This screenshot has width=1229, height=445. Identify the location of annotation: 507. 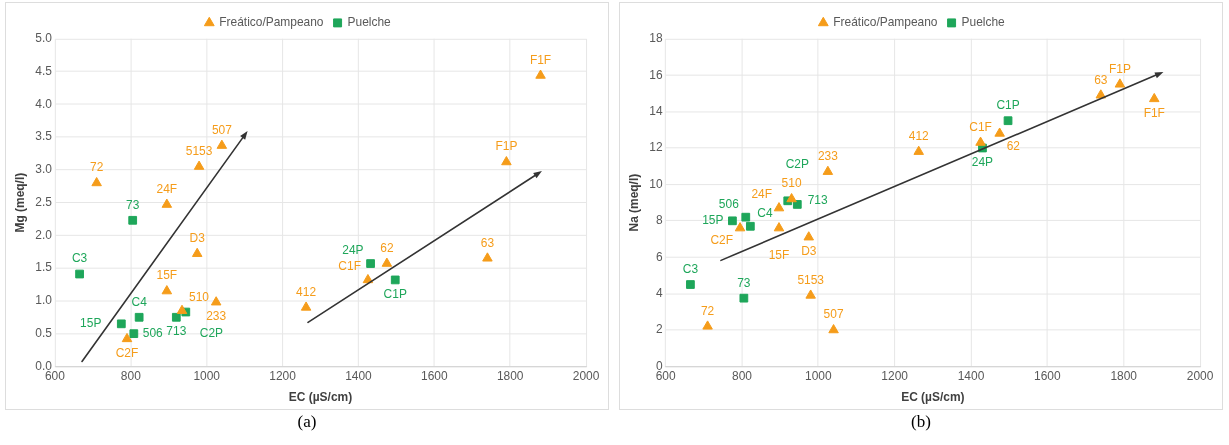
(833, 314).